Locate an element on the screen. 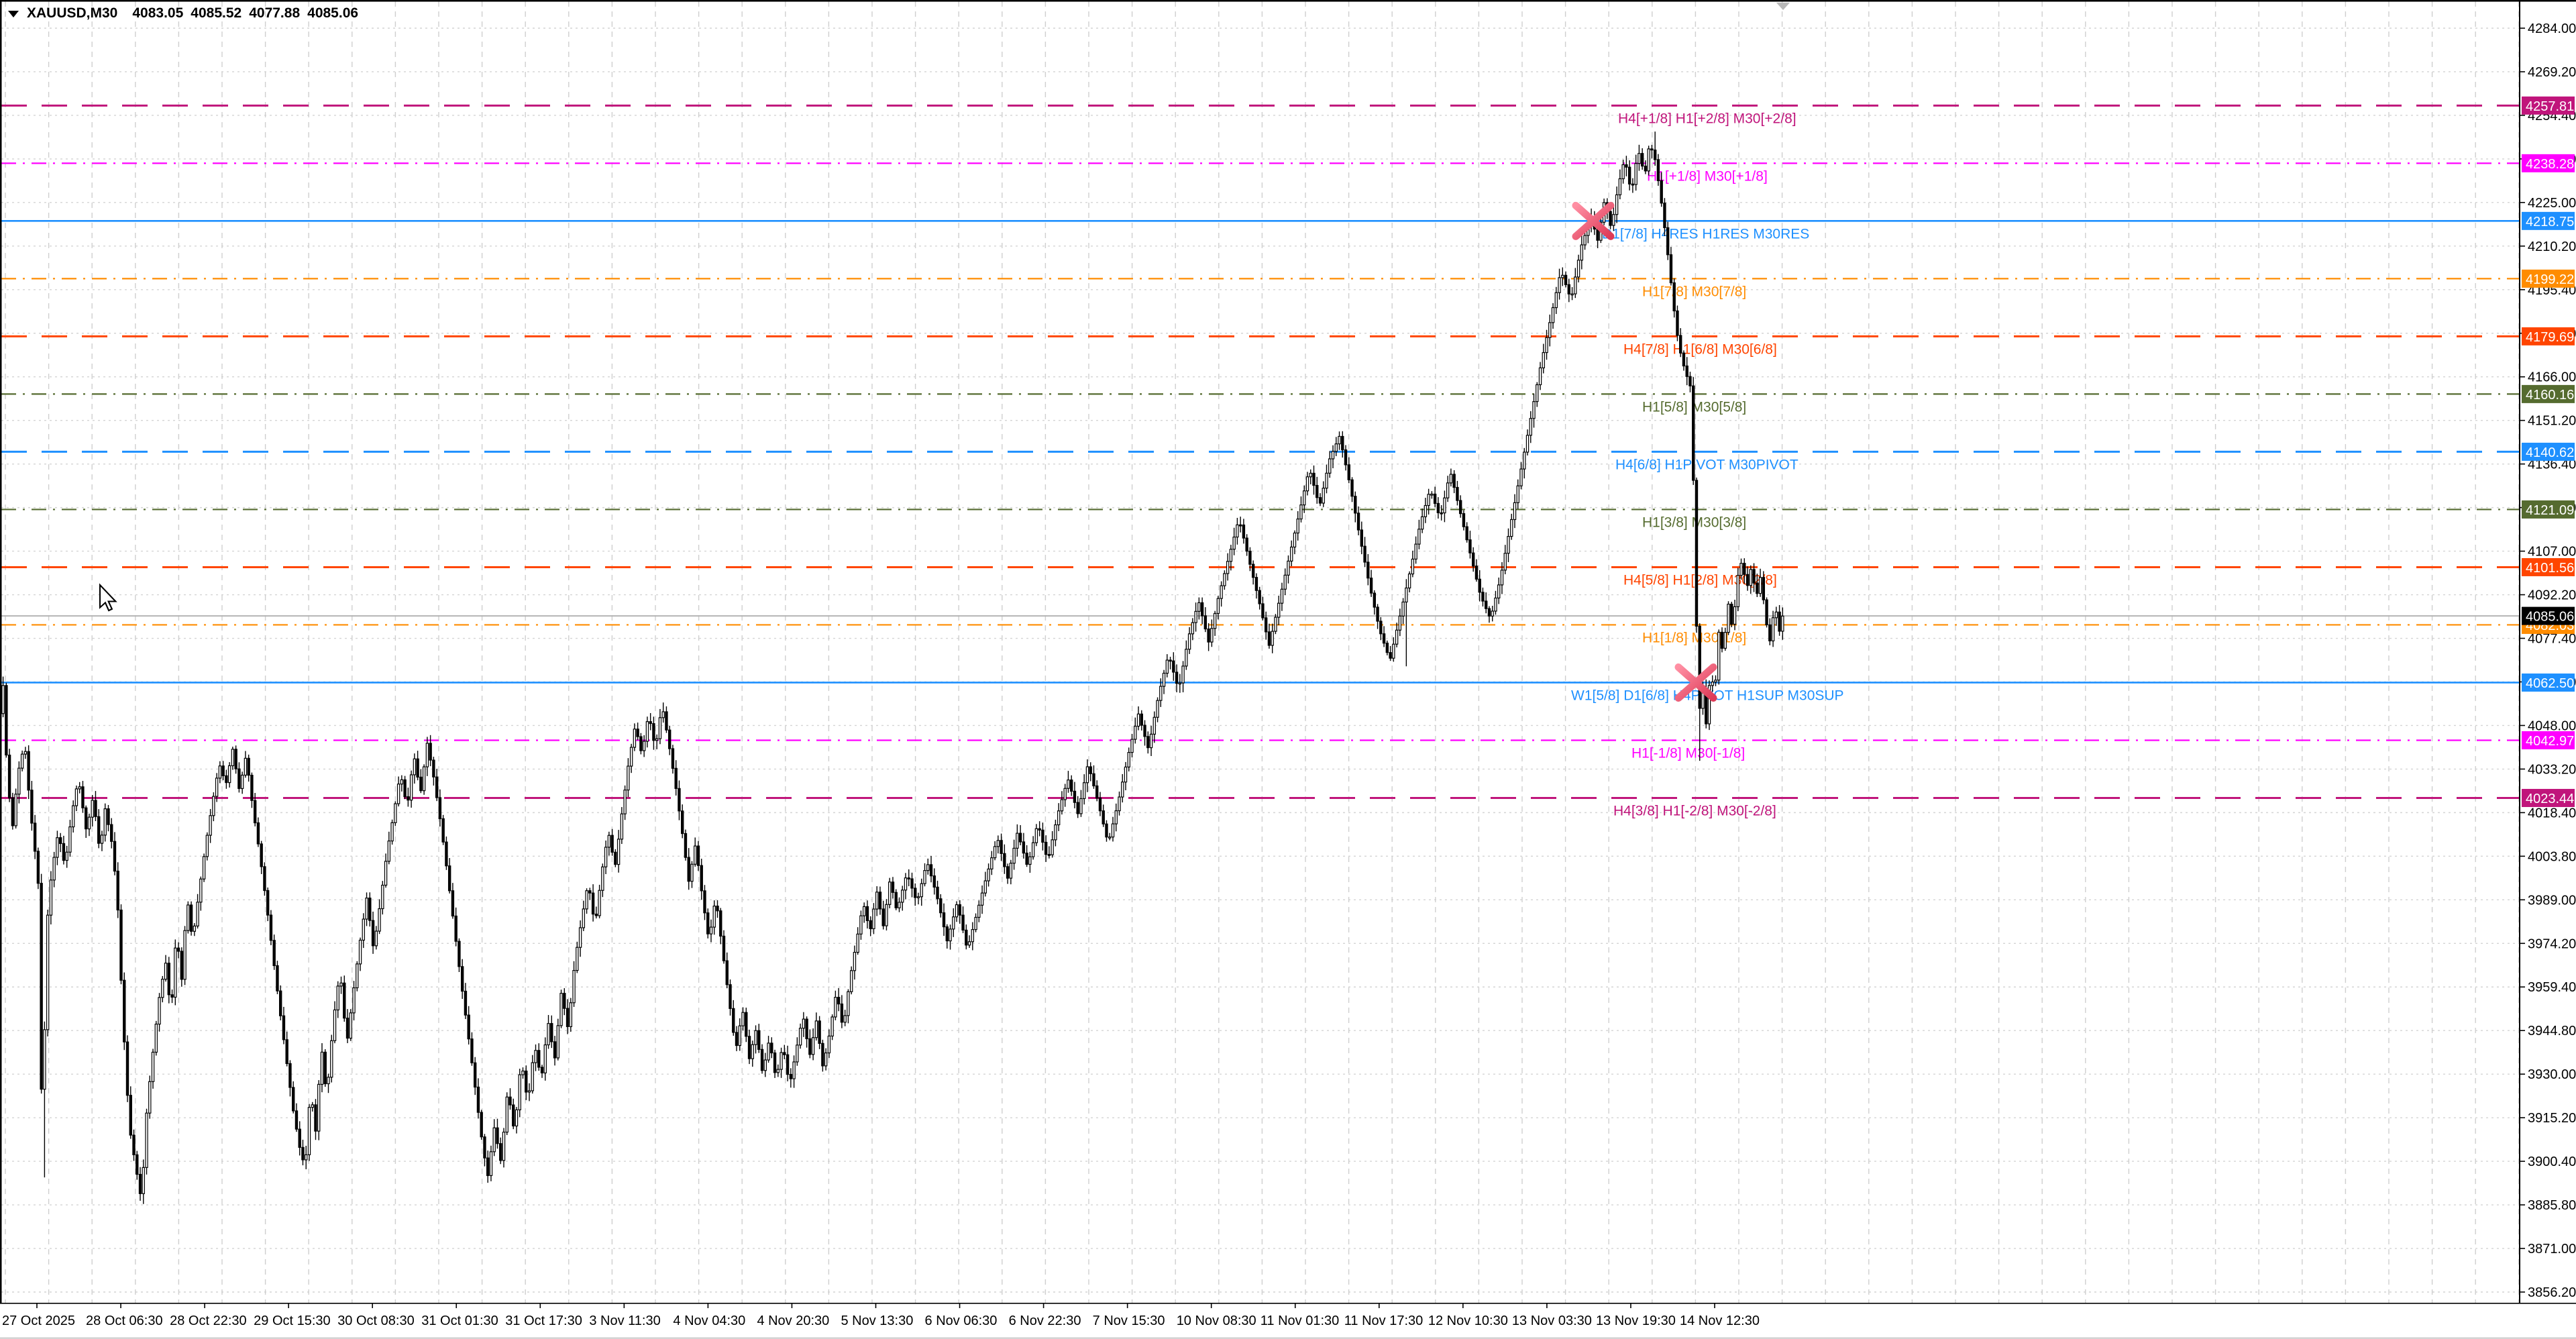 The height and width of the screenshot is (1339, 2576). symbol-dropdown-icon is located at coordinates (13, 14).